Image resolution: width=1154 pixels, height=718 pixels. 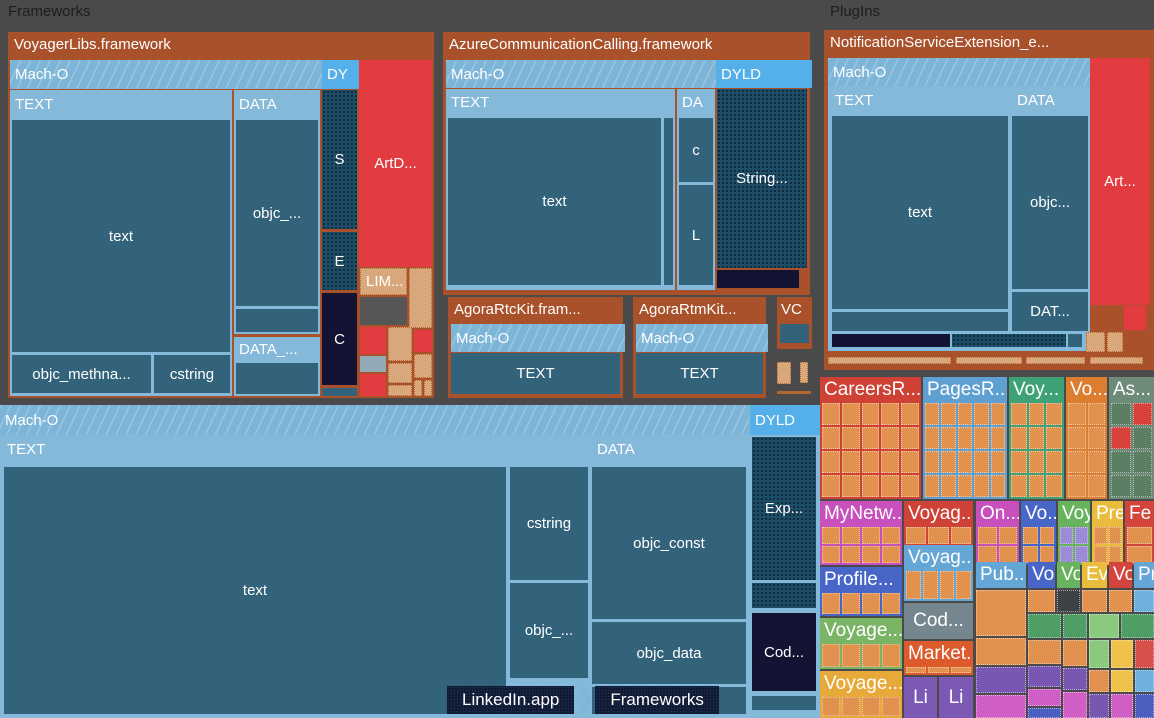 I want to click on node-vc-framework: VC, so click(x=794, y=323).